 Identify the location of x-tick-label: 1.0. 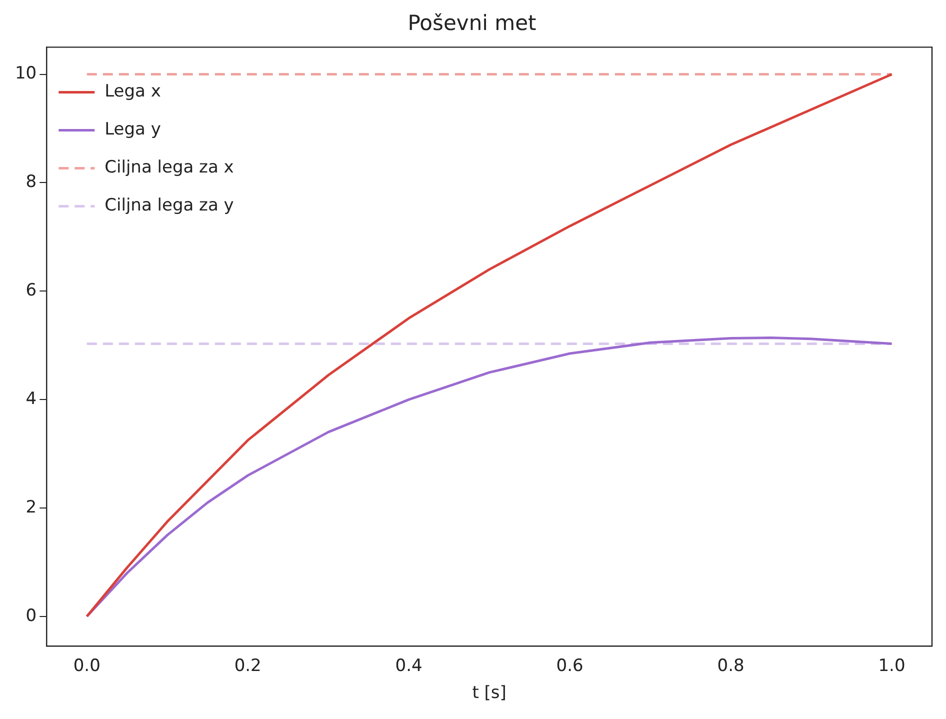
(892, 666).